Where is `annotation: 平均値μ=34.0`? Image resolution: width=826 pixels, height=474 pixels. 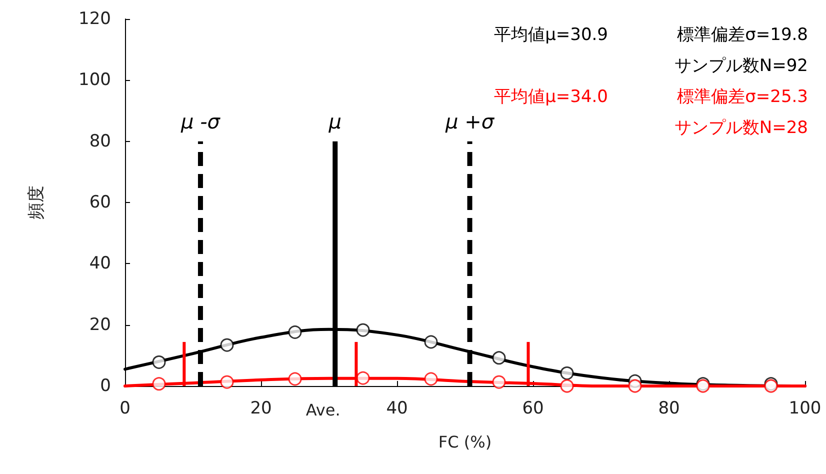 annotation: 平均値μ=34.0 is located at coordinates (551, 97).